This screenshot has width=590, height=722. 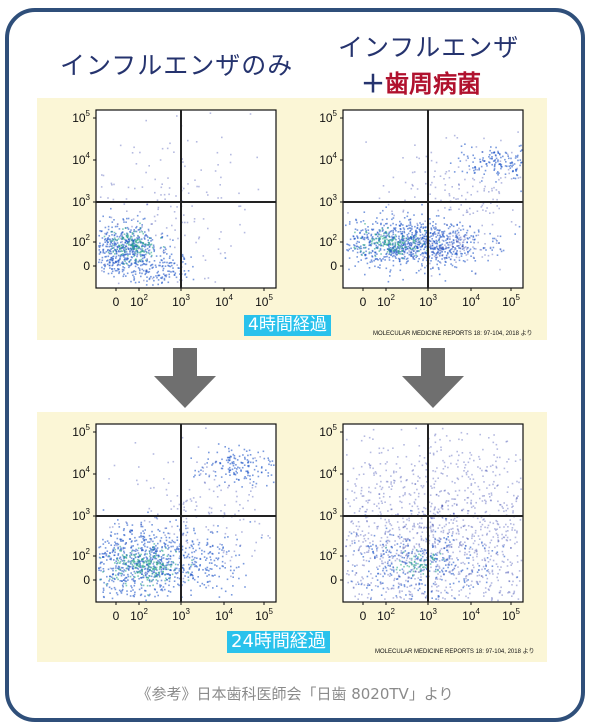 I want to click on y-tick-label: 102, so click(x=81, y=555).